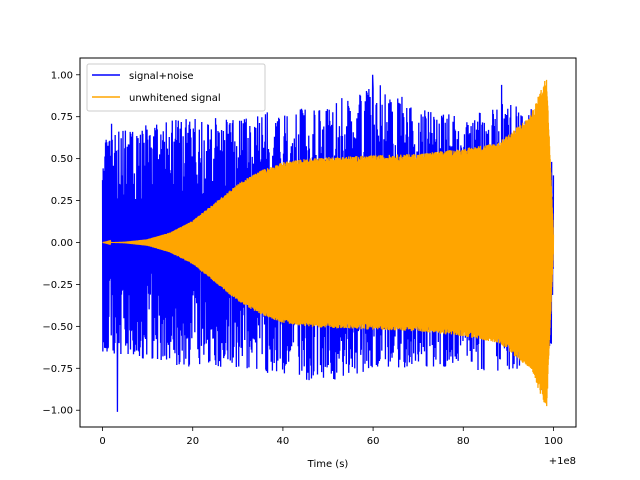 The height and width of the screenshot is (480, 640). I want to click on y-tick-label: 0.50, so click(62, 159).